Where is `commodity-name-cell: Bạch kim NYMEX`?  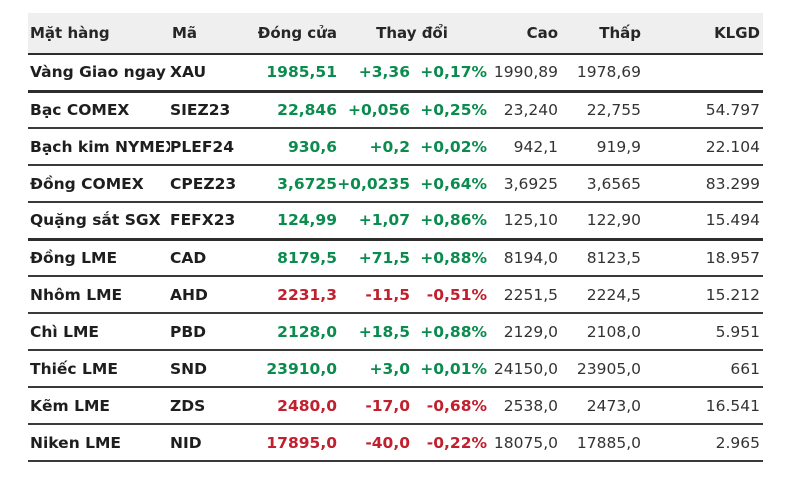
commodity-name-cell: Bạch kim NYMEX is located at coordinates (99, 147).